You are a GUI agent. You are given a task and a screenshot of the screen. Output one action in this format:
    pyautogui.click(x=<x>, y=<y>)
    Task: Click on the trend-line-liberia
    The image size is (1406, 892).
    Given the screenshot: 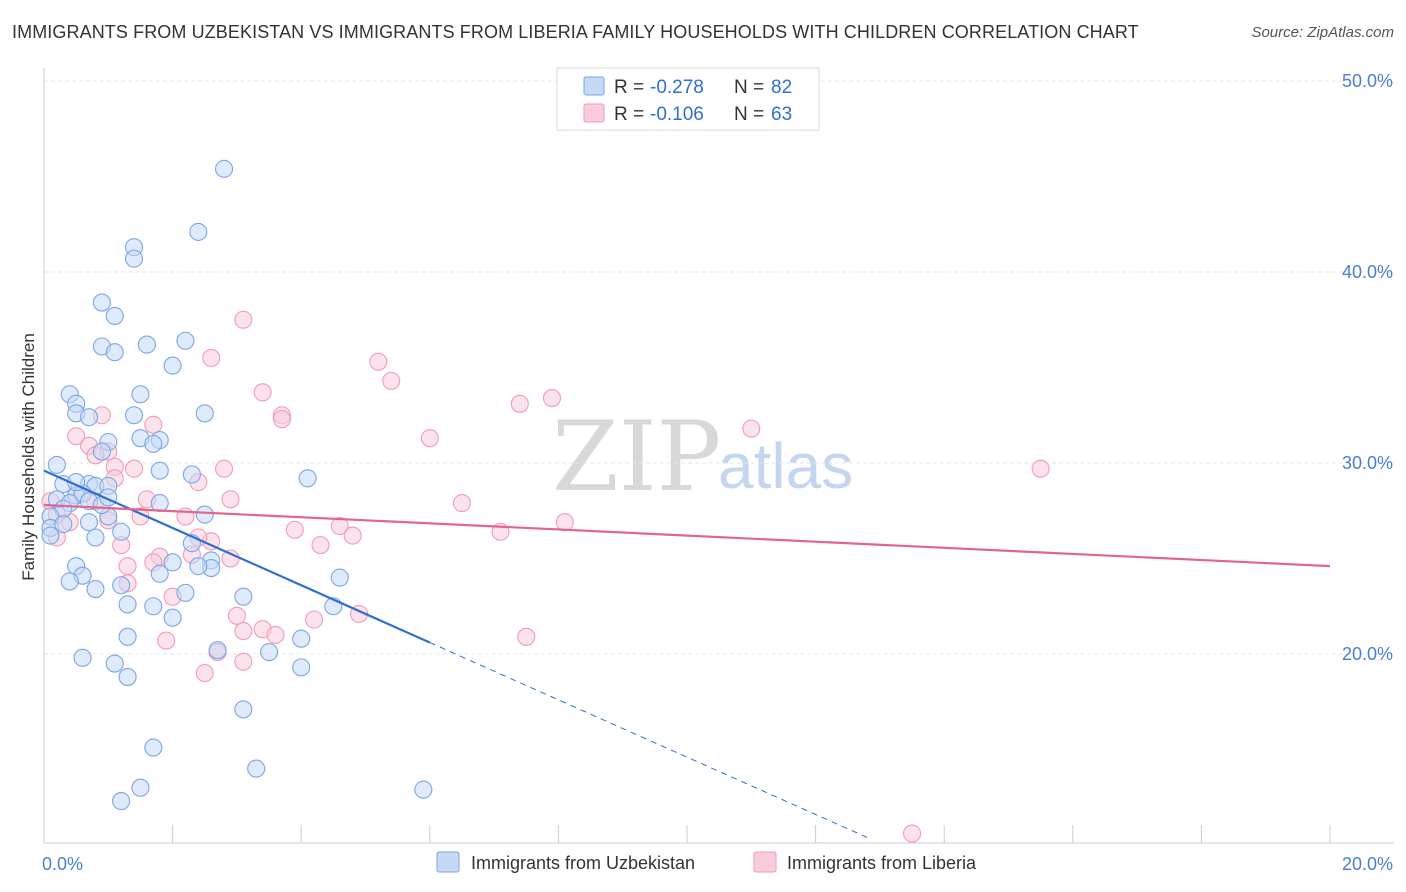 What is the action you would take?
    pyautogui.click(x=687, y=535)
    